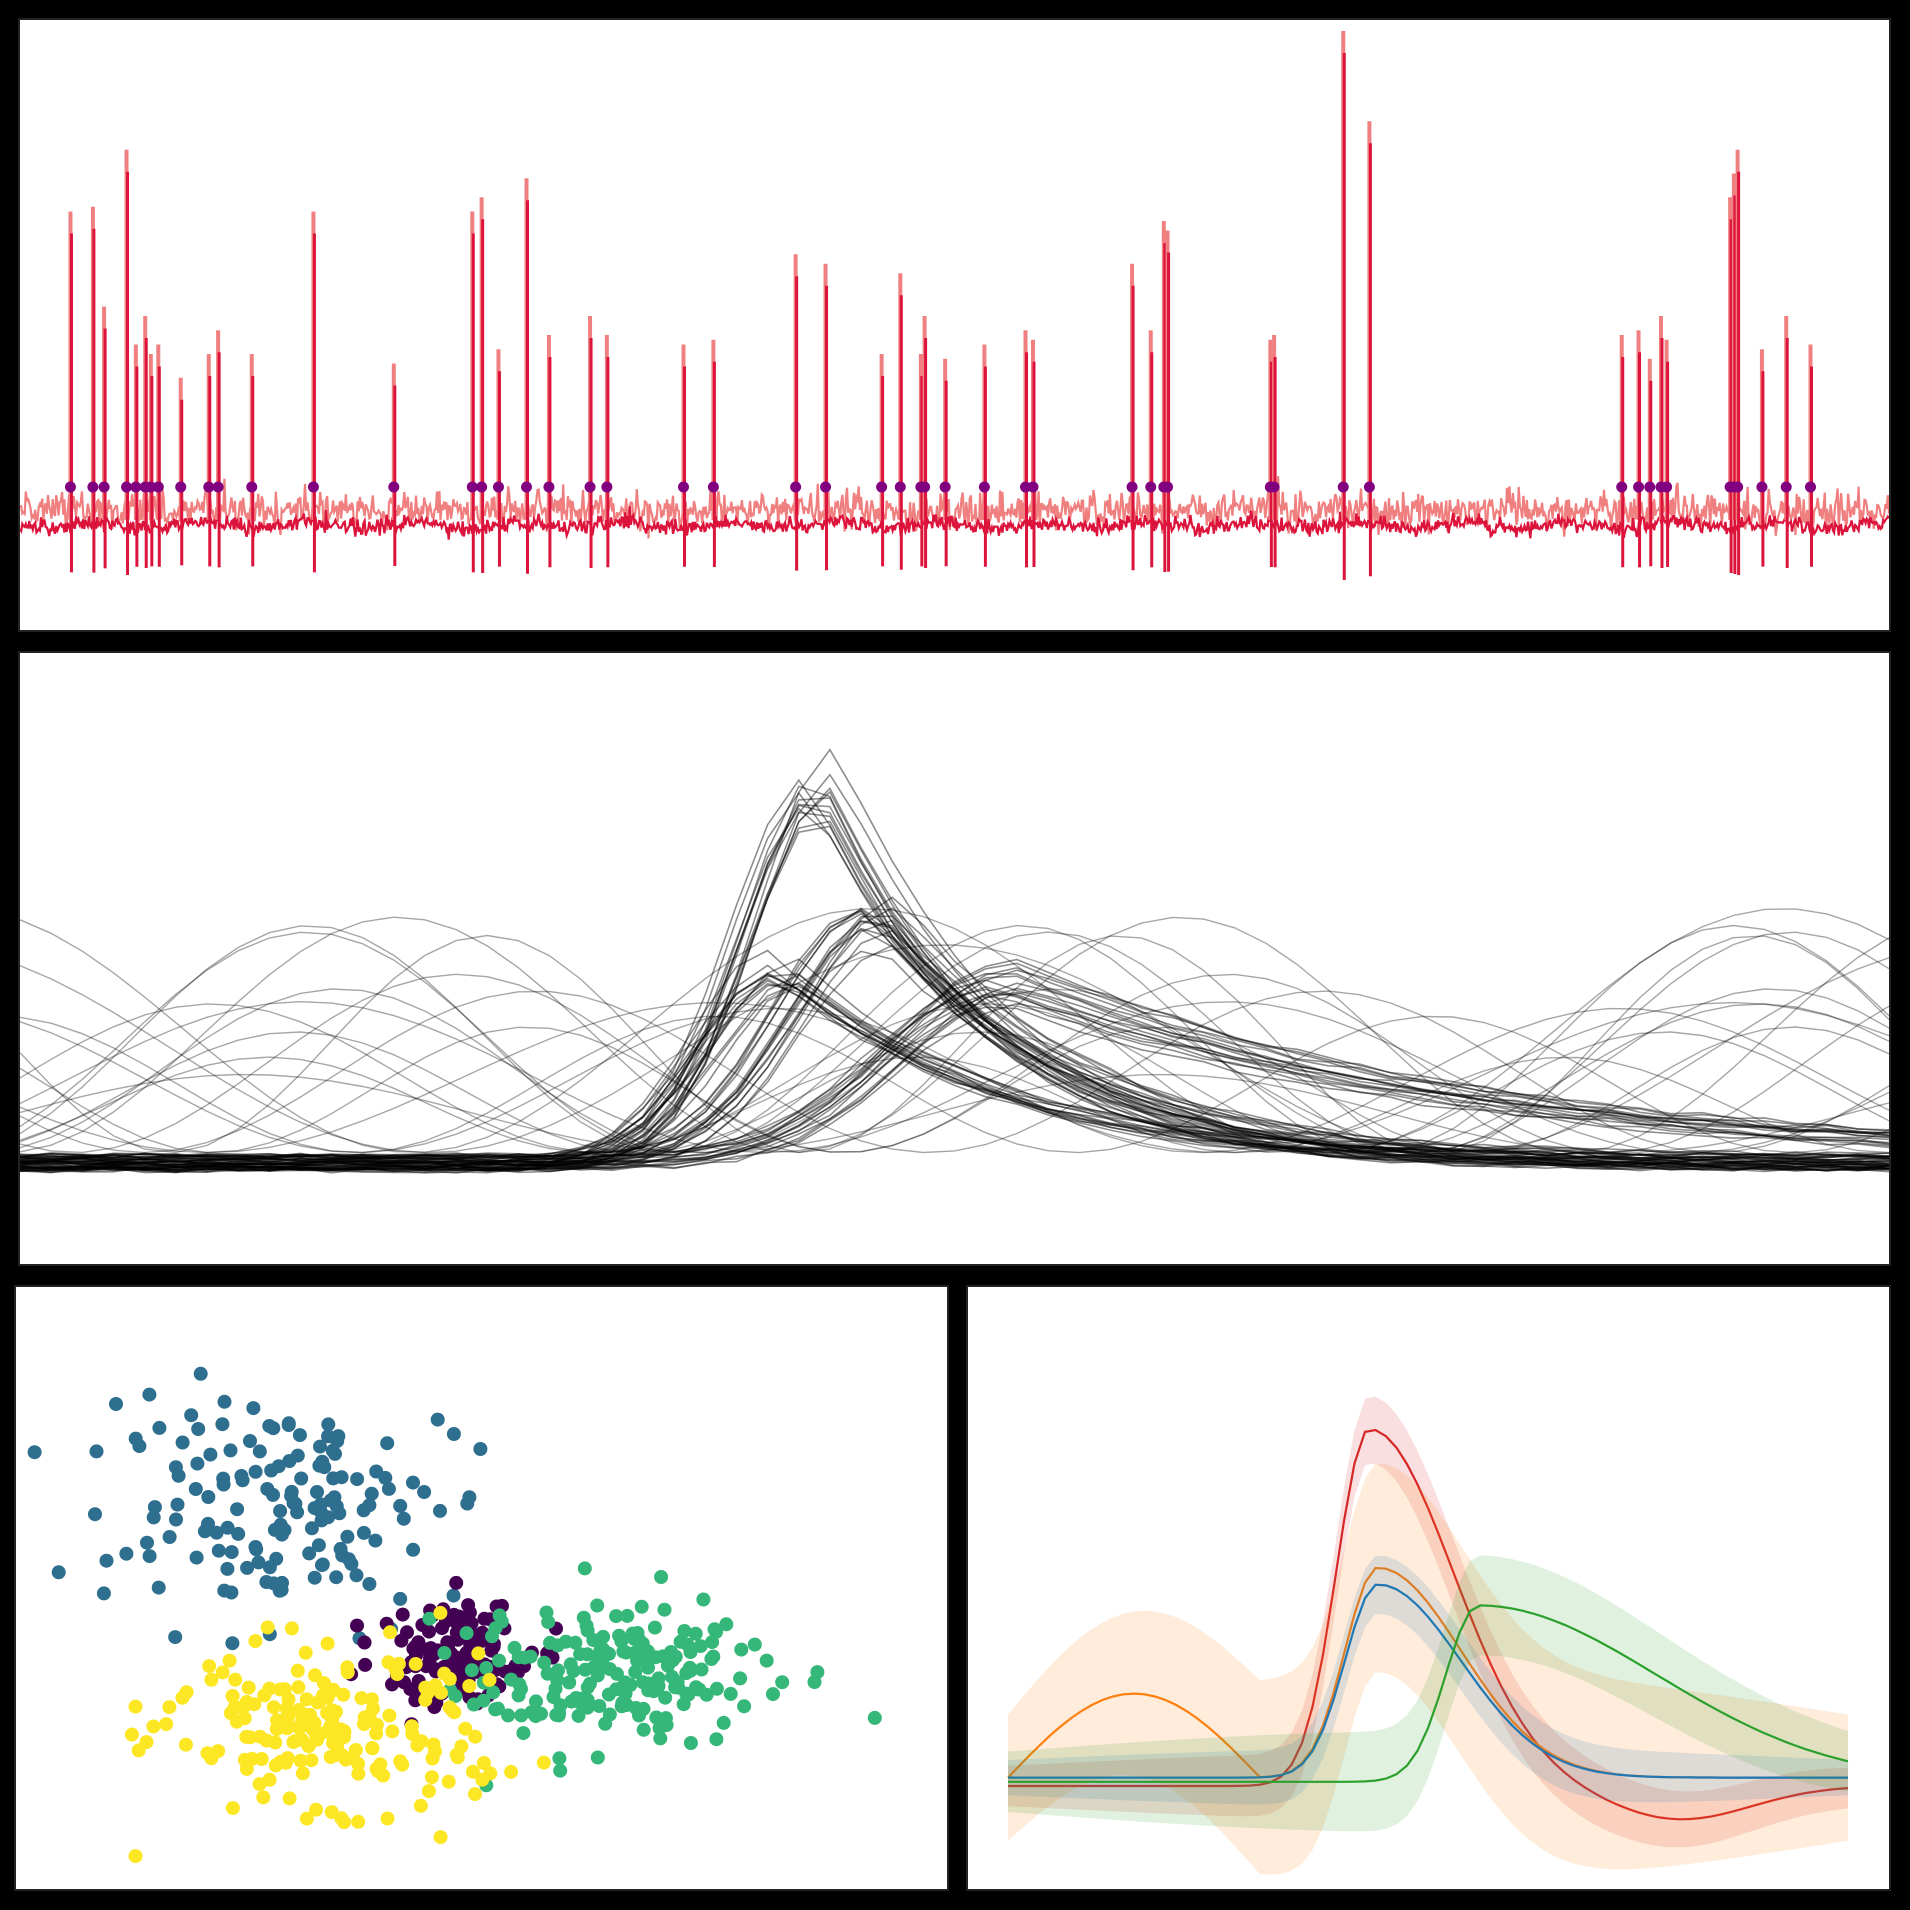 The height and width of the screenshot is (1910, 1910). I want to click on cluster-mean-plot, so click(1428, 1635).